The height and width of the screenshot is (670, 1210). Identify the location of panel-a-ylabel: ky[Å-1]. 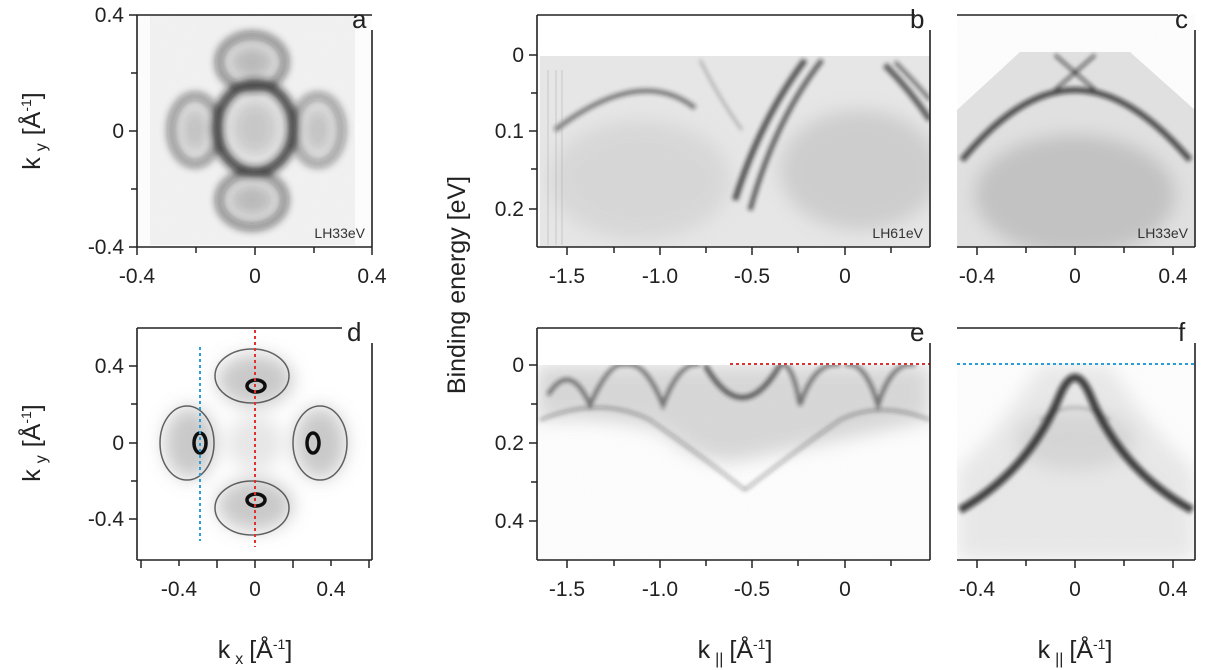
(33, 131).